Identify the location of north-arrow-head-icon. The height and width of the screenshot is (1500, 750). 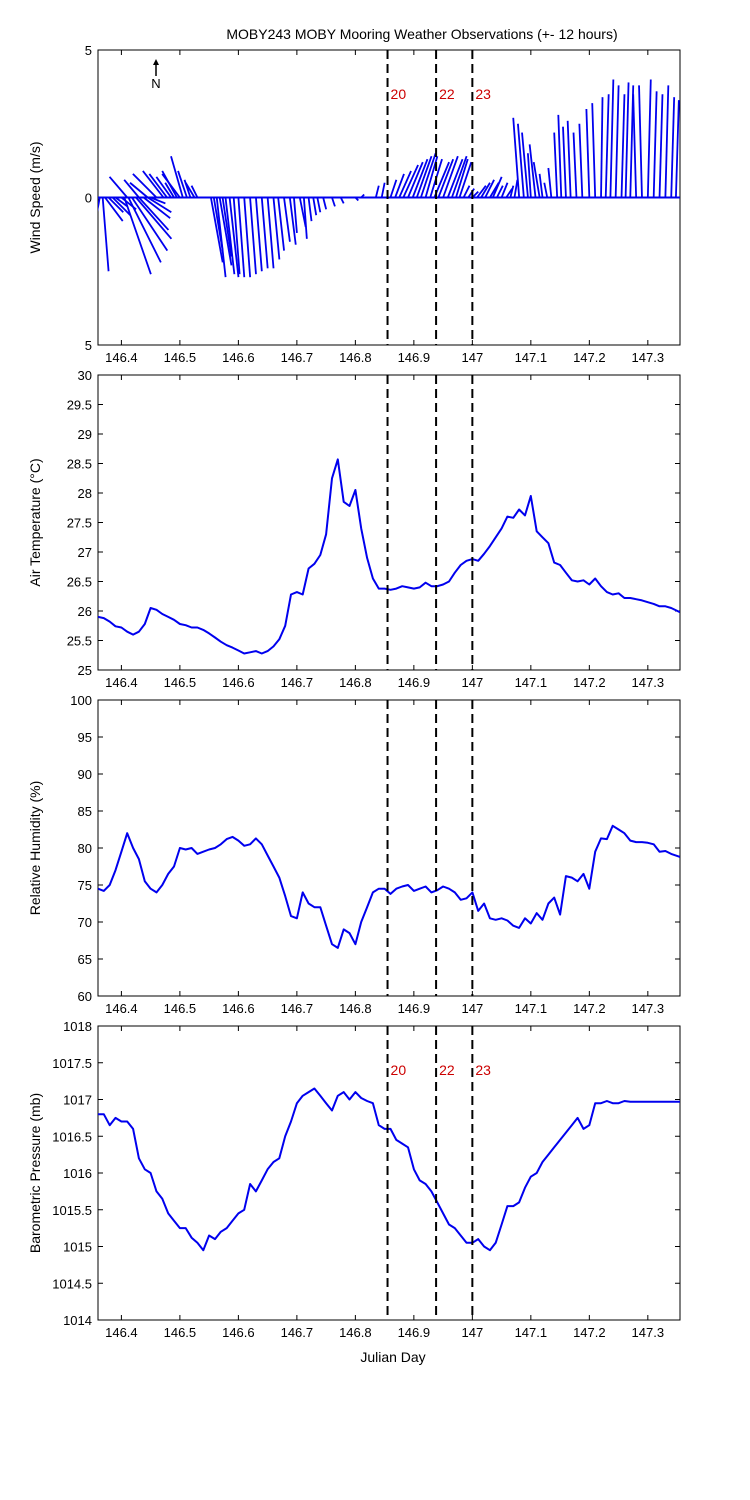
(156, 62).